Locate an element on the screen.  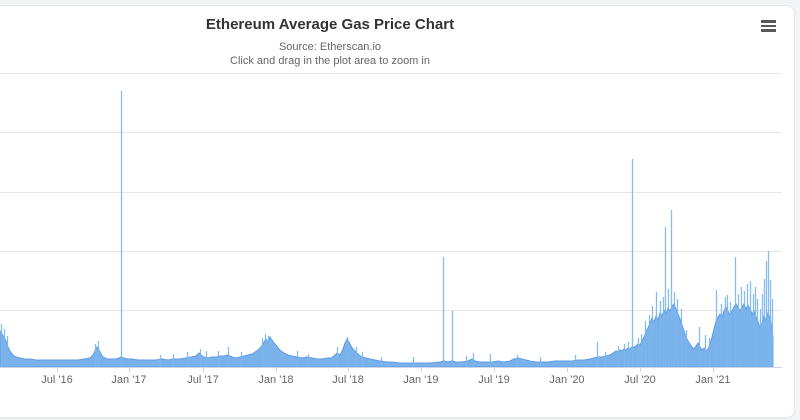
hamburger-icon is located at coordinates (768, 26).